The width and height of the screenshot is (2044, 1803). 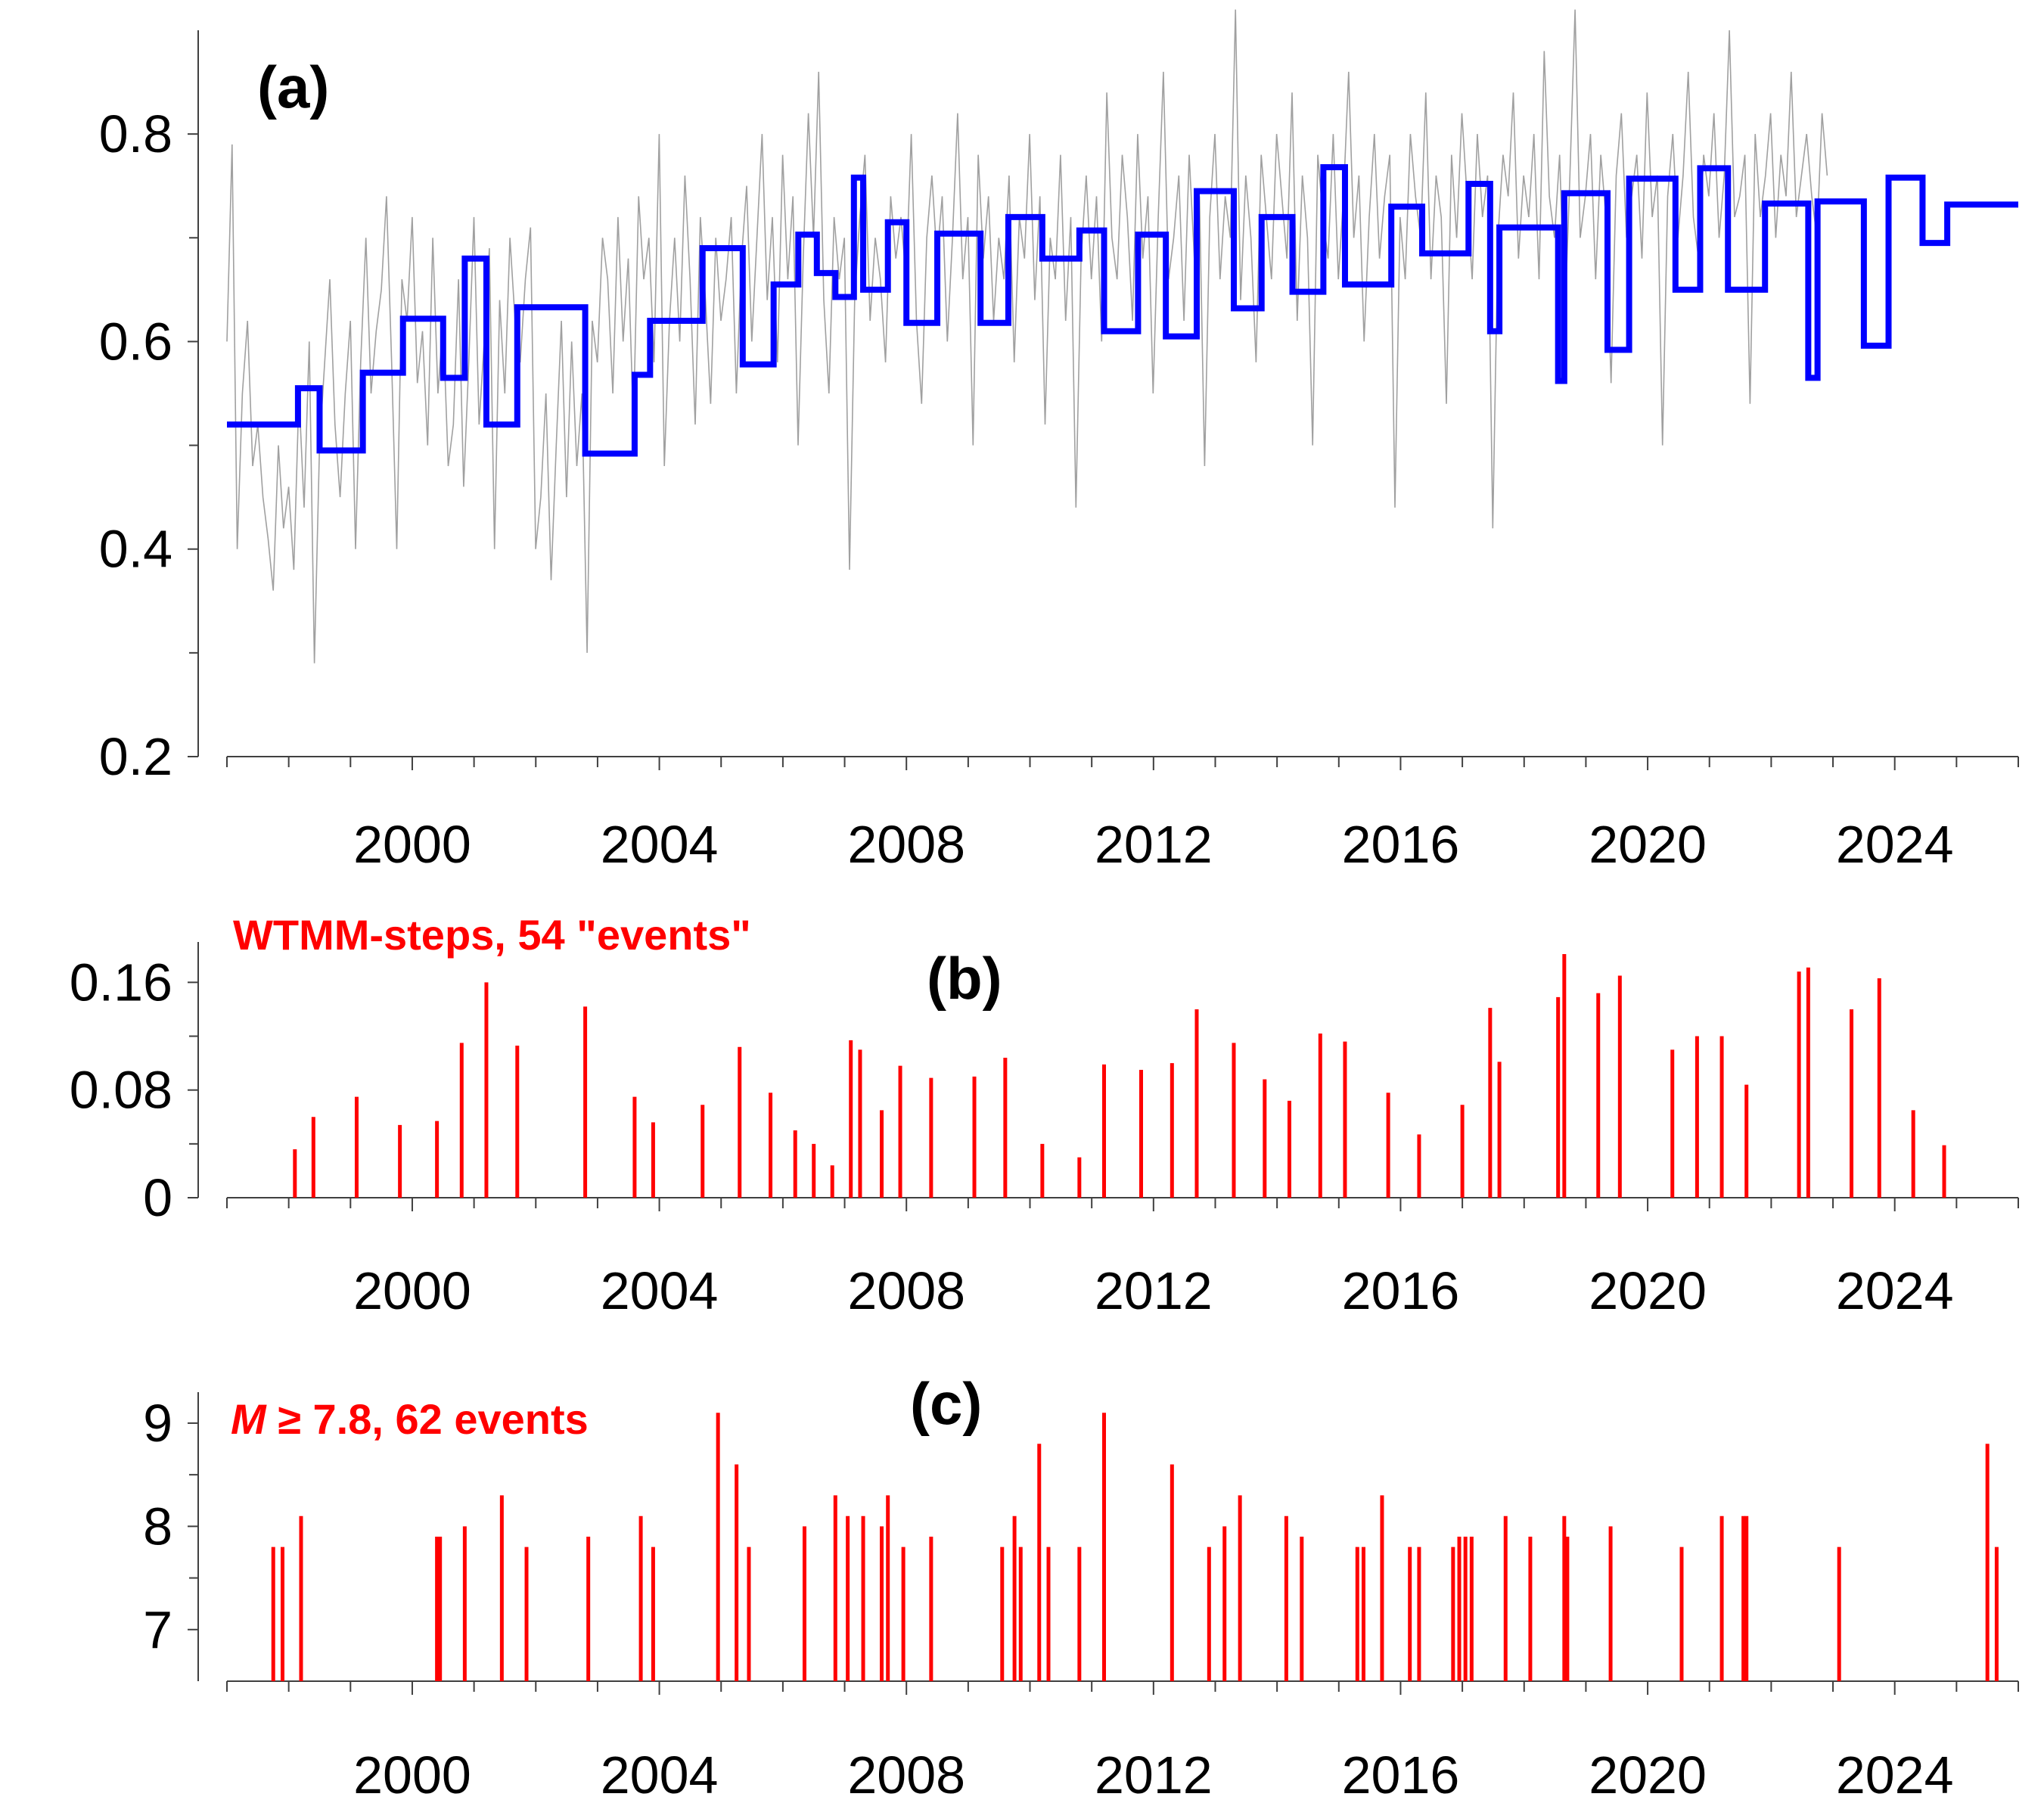 What do you see at coordinates (946, 1403) in the screenshot?
I see `panel-c-label: (c)` at bounding box center [946, 1403].